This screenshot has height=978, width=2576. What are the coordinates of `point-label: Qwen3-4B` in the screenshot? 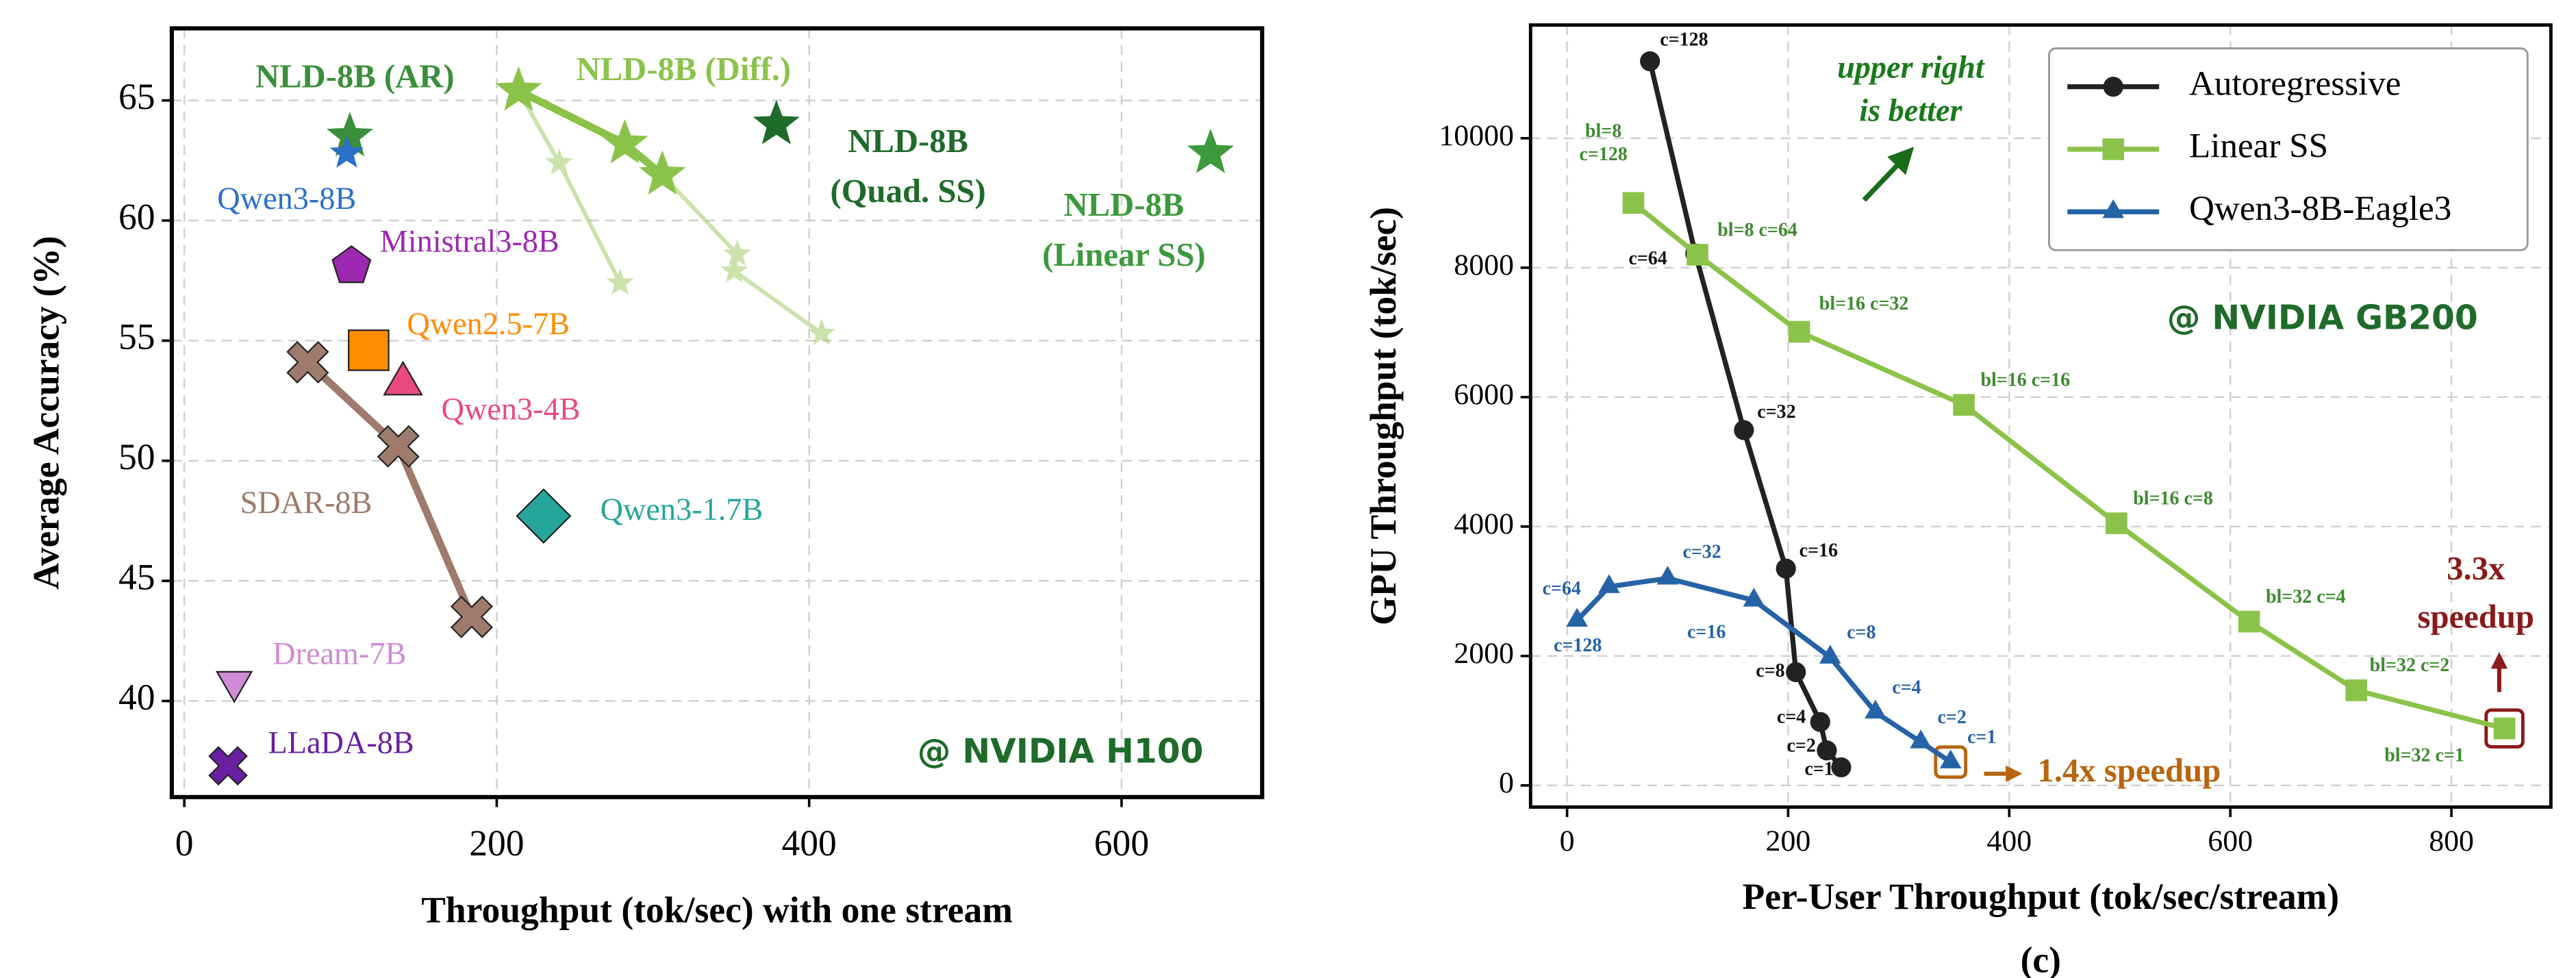 It's located at (511, 409).